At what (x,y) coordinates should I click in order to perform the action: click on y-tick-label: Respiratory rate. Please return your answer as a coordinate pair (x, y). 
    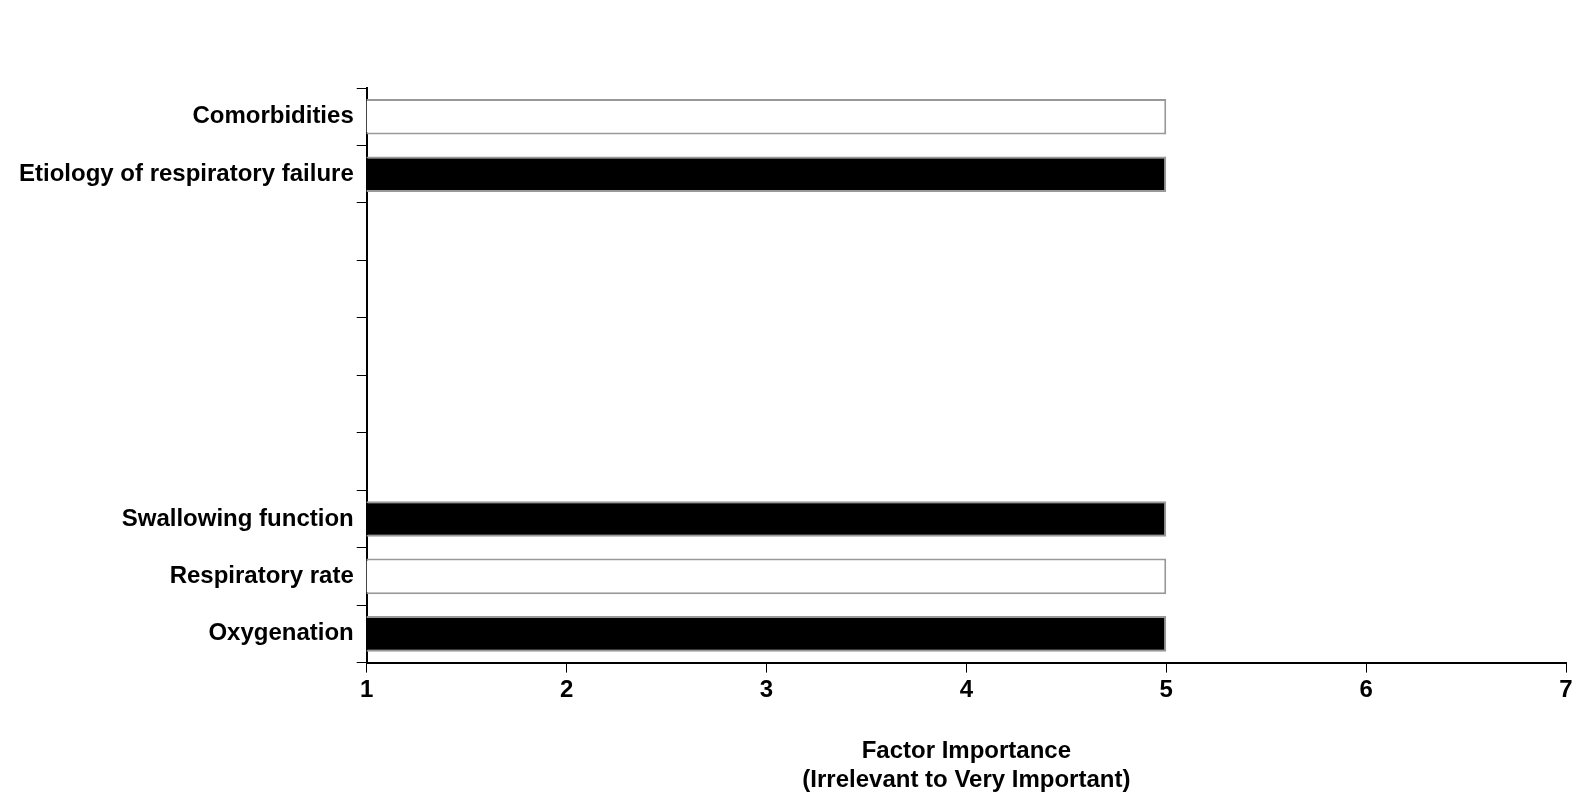
    Looking at the image, I should click on (261, 575).